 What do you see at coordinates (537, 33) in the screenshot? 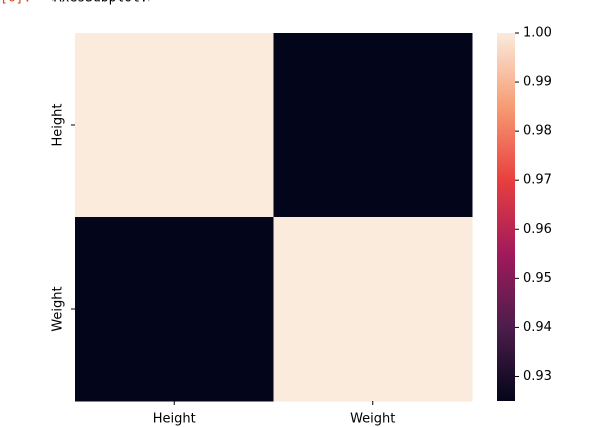
I see `colorbar-tick-label: 1.00` at bounding box center [537, 33].